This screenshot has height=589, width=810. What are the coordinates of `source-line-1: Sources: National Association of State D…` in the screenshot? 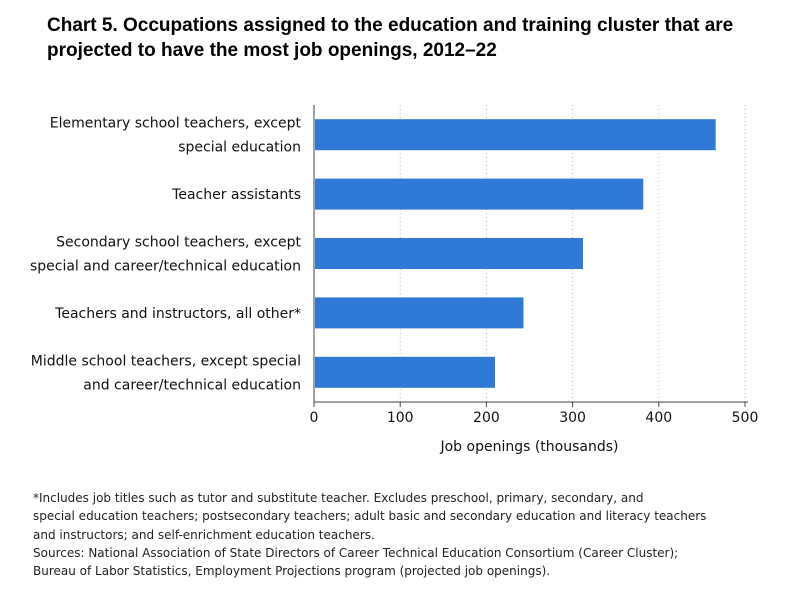 It's located at (356, 552).